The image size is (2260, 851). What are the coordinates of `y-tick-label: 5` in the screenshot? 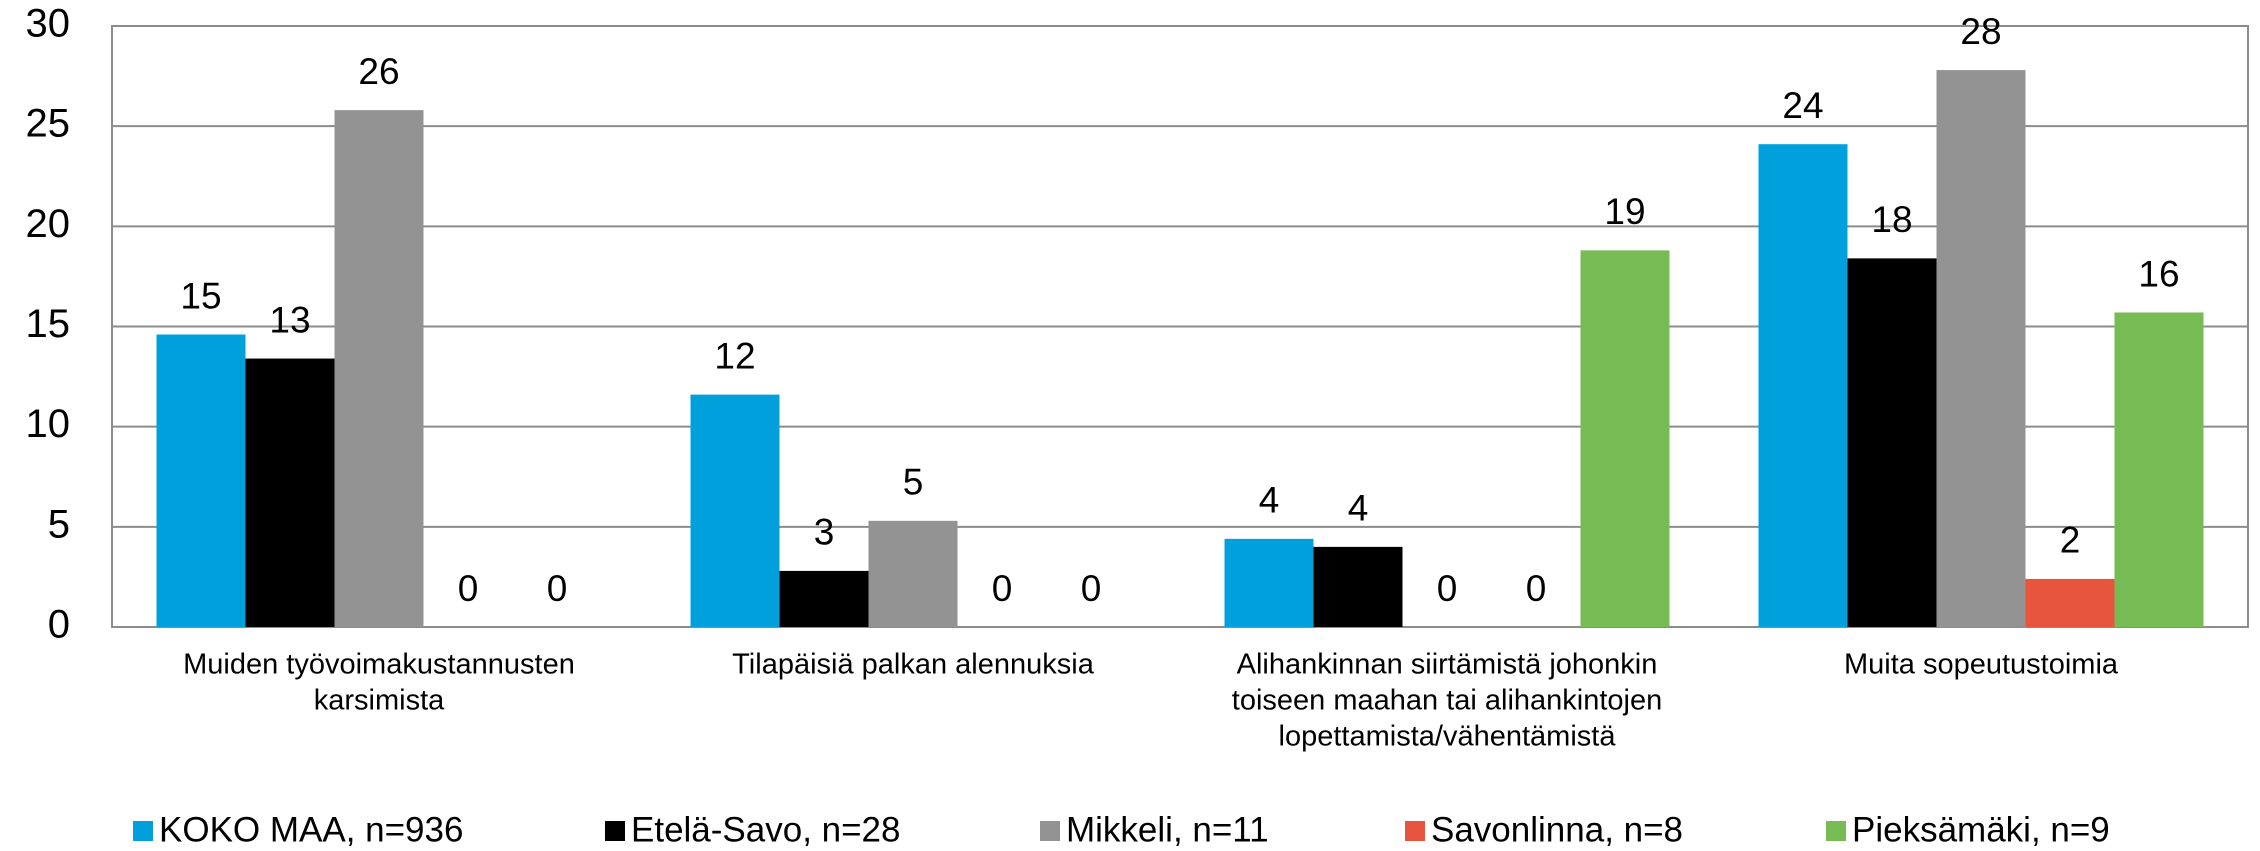 It's located at (59, 524).